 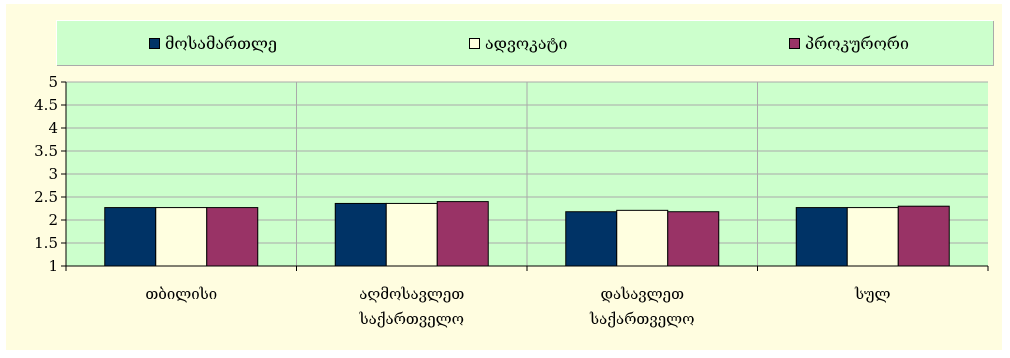 What do you see at coordinates (411, 319) in the screenshot?
I see `category-label-1-line-1: საქართველო` at bounding box center [411, 319].